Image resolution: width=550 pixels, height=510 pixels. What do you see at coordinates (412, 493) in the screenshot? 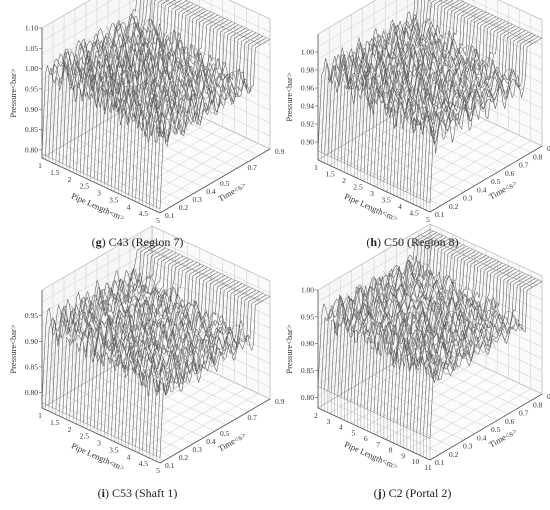
I see `caption-j: (j) C2 (Portal 2)` at bounding box center [412, 493].